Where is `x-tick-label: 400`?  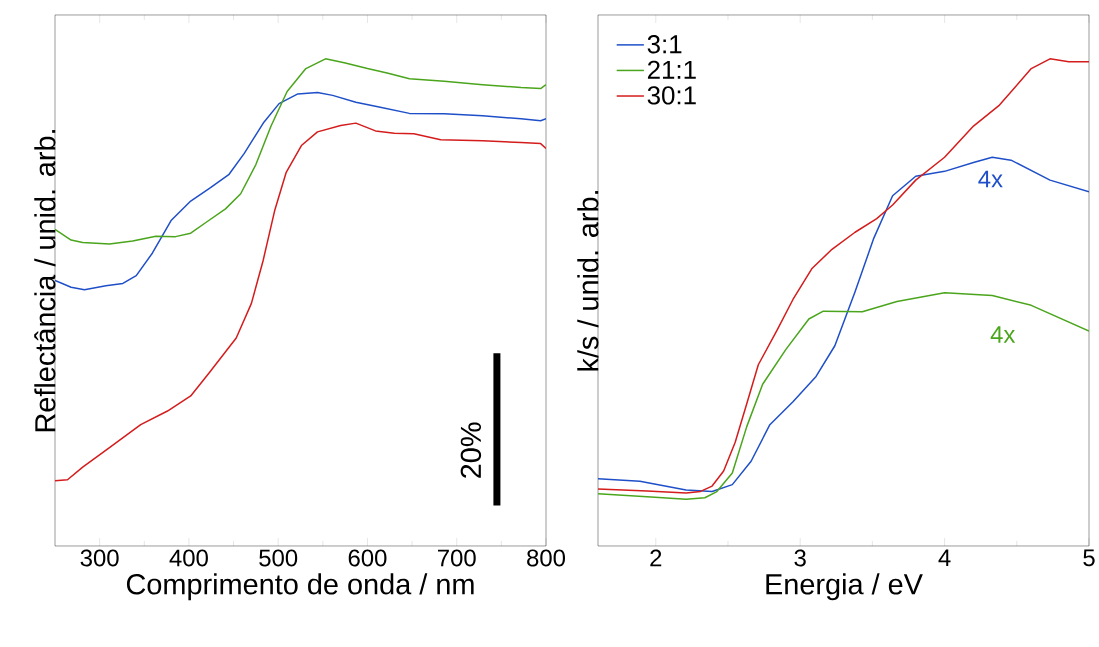 x-tick-label: 400 is located at coordinates (188, 558).